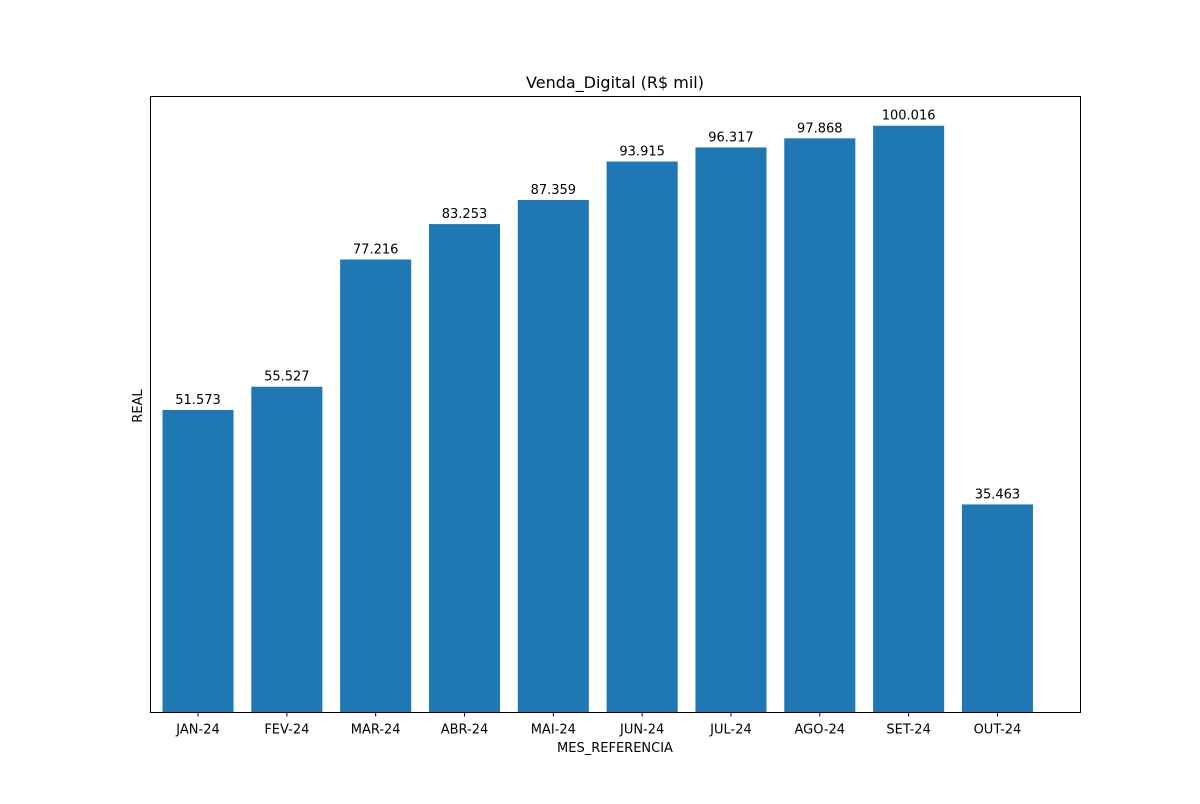  I want to click on x-tick-label-mai-24: MAI-24, so click(553, 730).